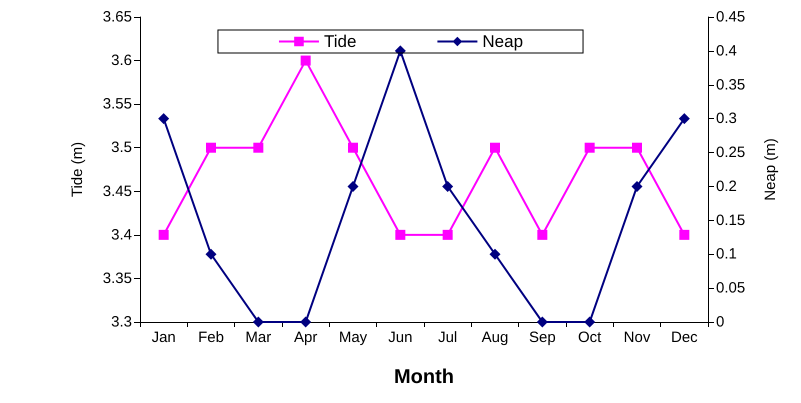 The height and width of the screenshot is (403, 801). Describe the element at coordinates (731, 85) in the screenshot. I see `y2-tick-label: 0.35` at that location.